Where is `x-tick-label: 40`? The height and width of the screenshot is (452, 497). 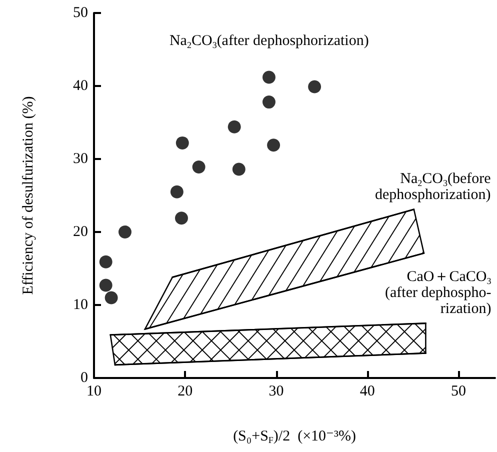 x-tick-label: 40 is located at coordinates (367, 392).